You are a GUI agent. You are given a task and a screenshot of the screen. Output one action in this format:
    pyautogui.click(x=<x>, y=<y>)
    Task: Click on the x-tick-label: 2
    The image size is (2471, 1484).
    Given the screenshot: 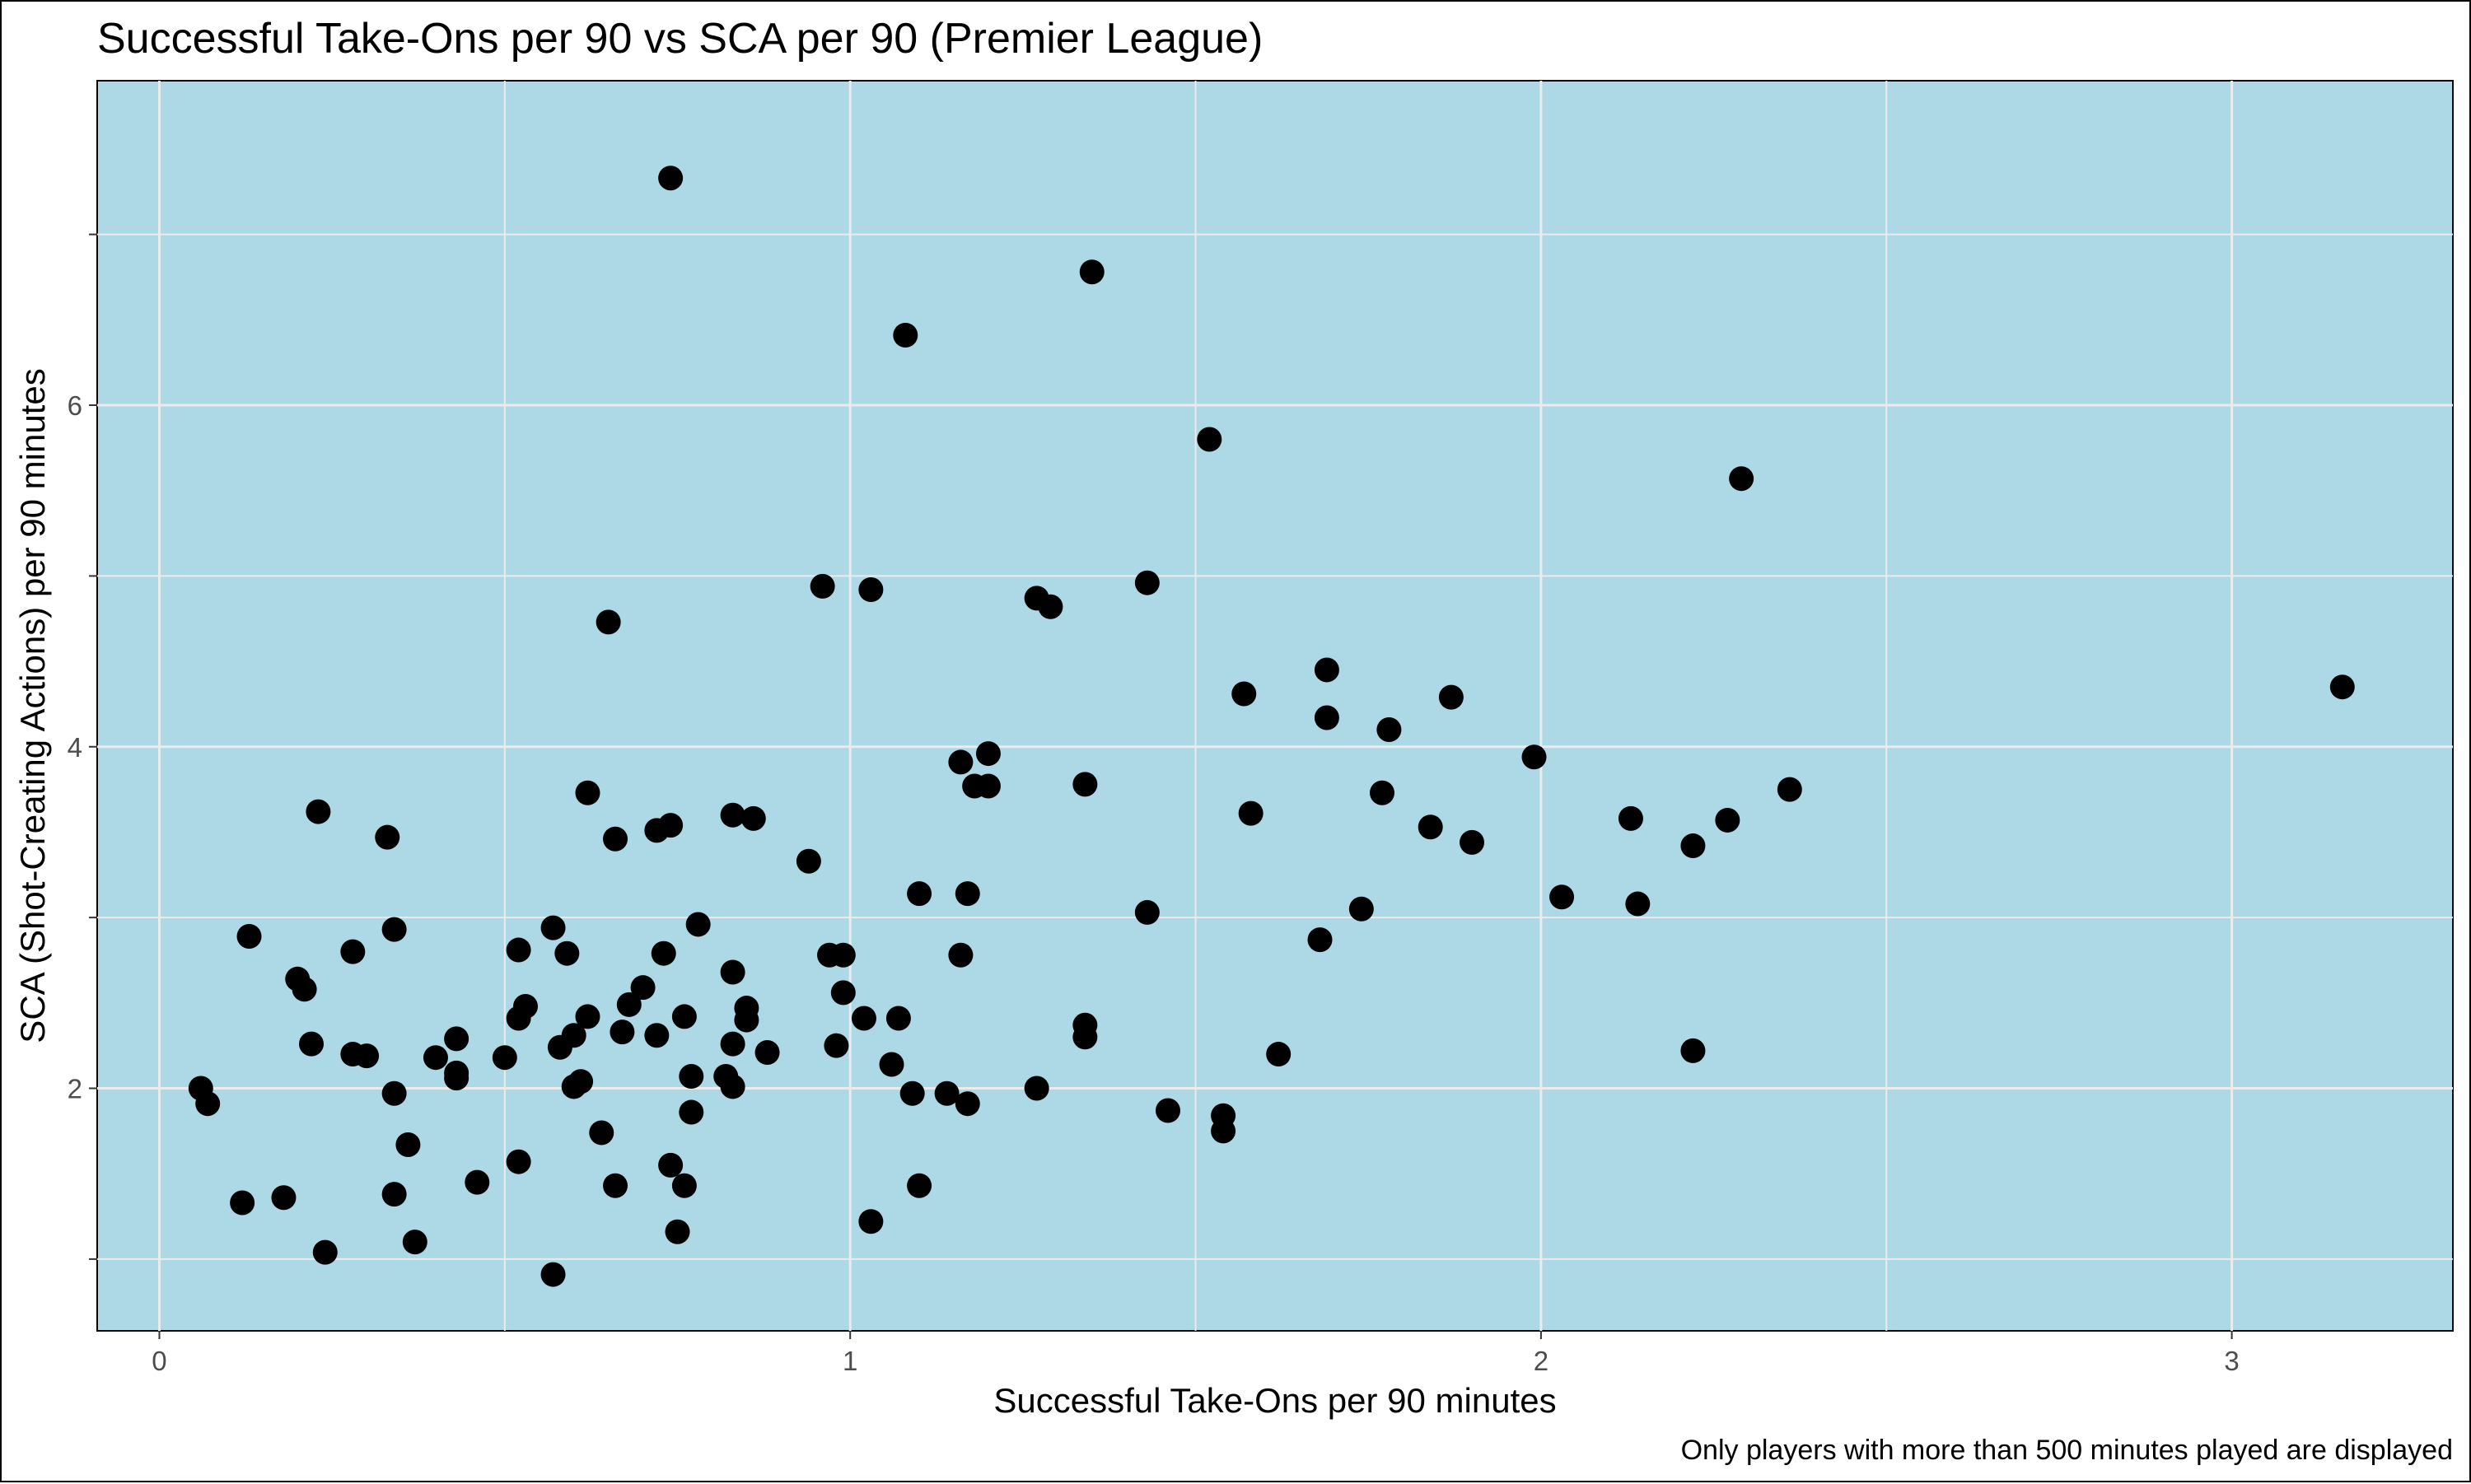 What is the action you would take?
    pyautogui.click(x=1541, y=1361)
    